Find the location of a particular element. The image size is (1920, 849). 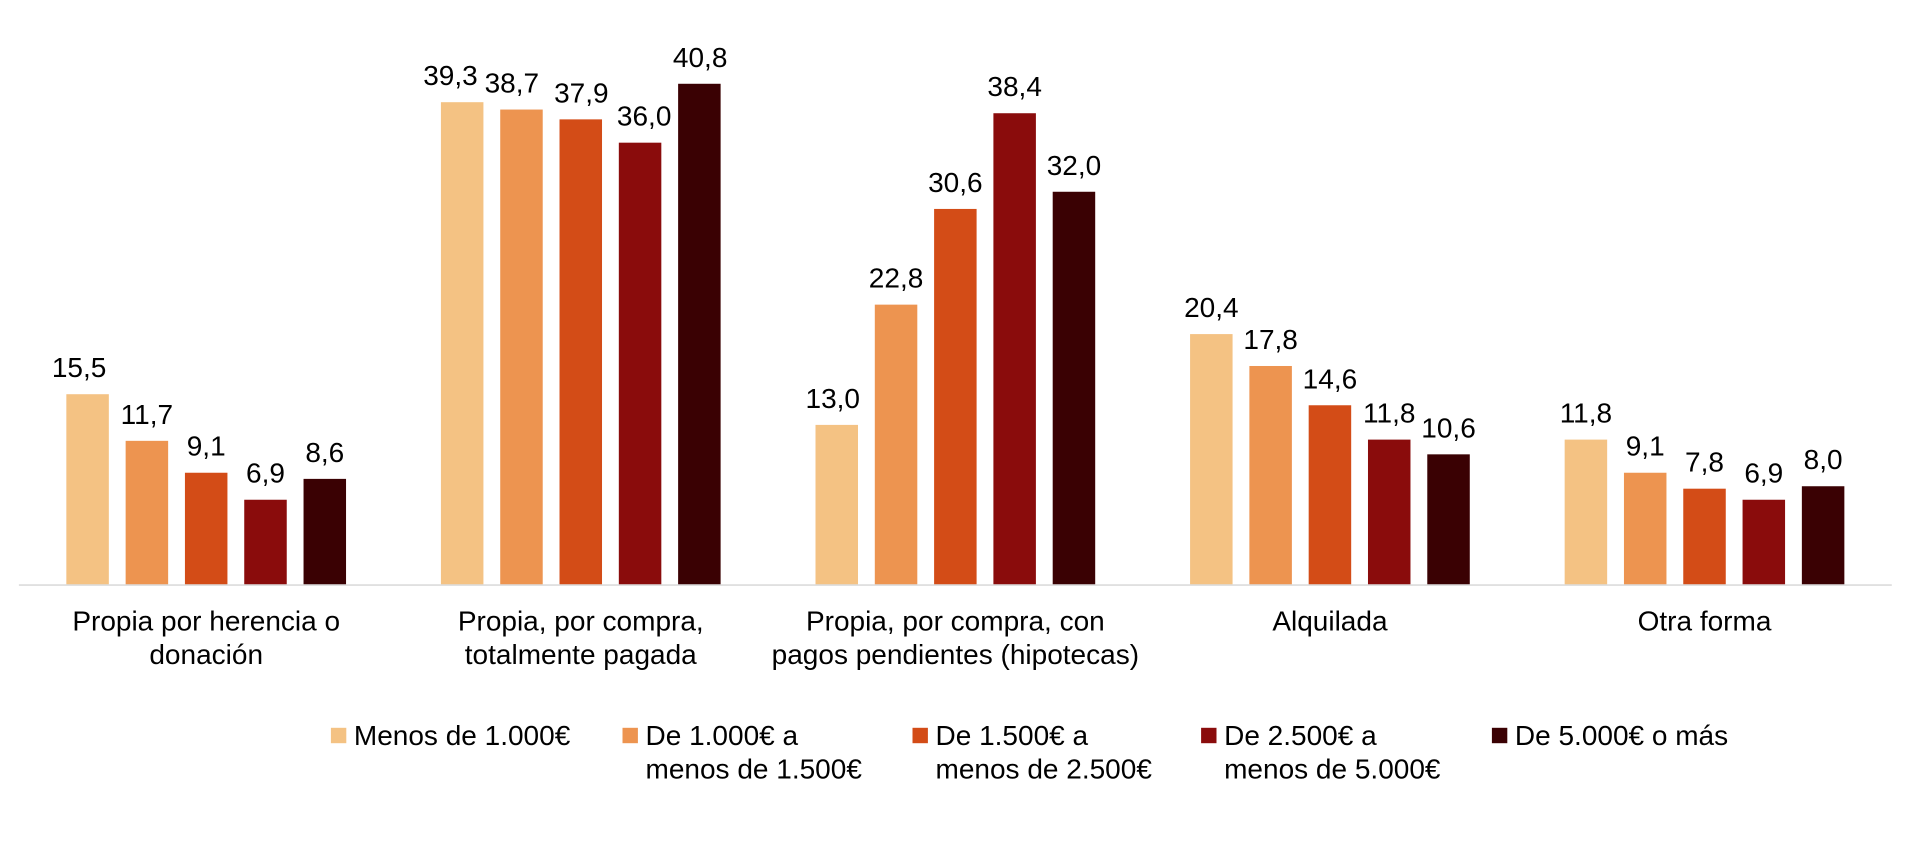

svg-text: Menos de 1.000€ is located at coordinates (462, 735).